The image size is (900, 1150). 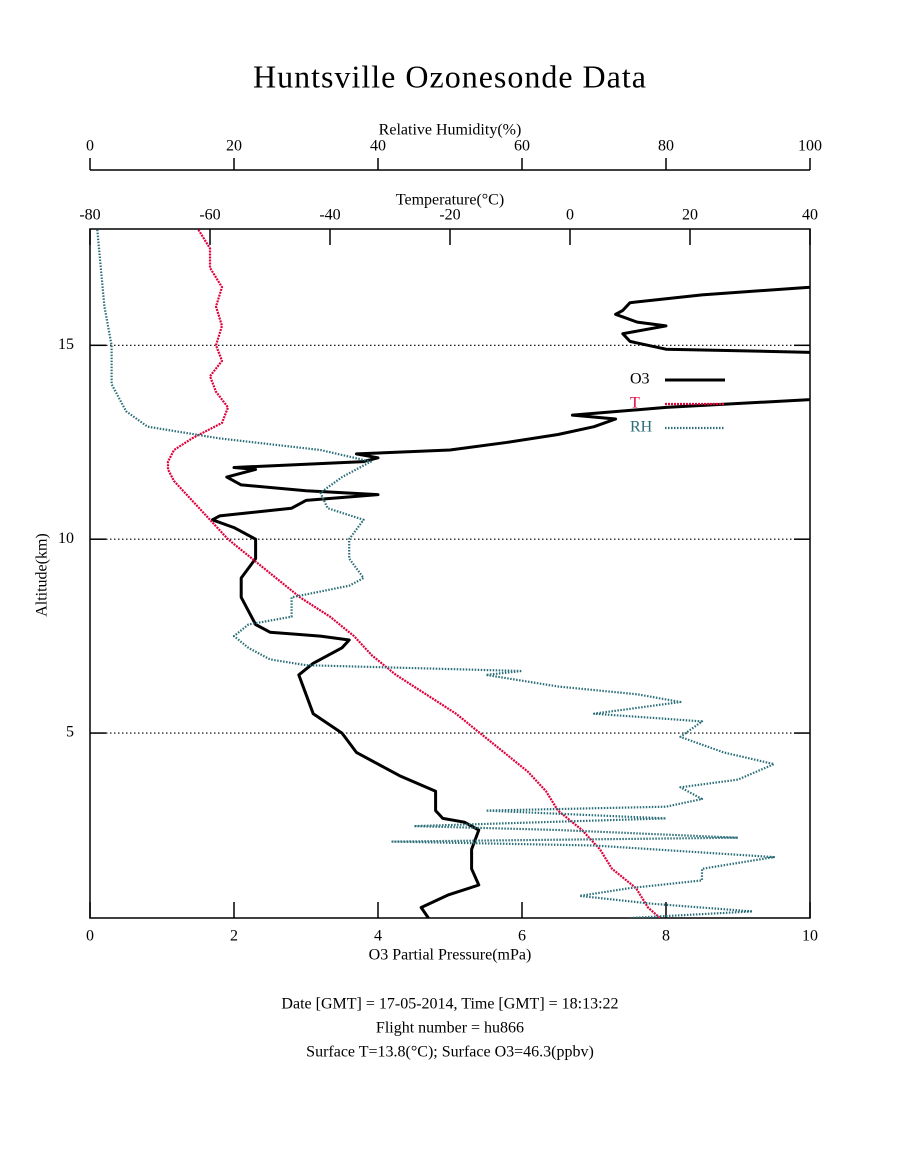 What do you see at coordinates (90, 936) in the screenshot?
I see `x-tick-label: 0` at bounding box center [90, 936].